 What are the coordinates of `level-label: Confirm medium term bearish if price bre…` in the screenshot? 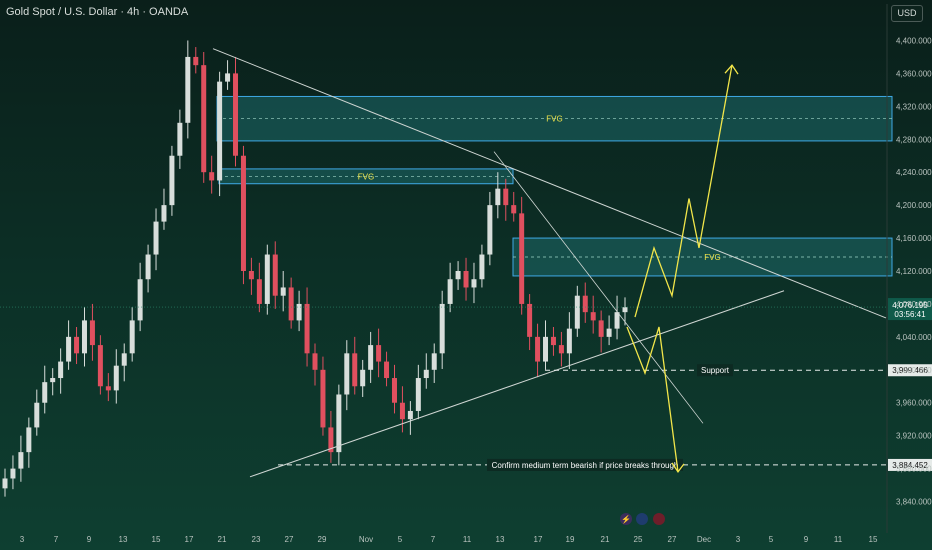 It's located at (585, 465).